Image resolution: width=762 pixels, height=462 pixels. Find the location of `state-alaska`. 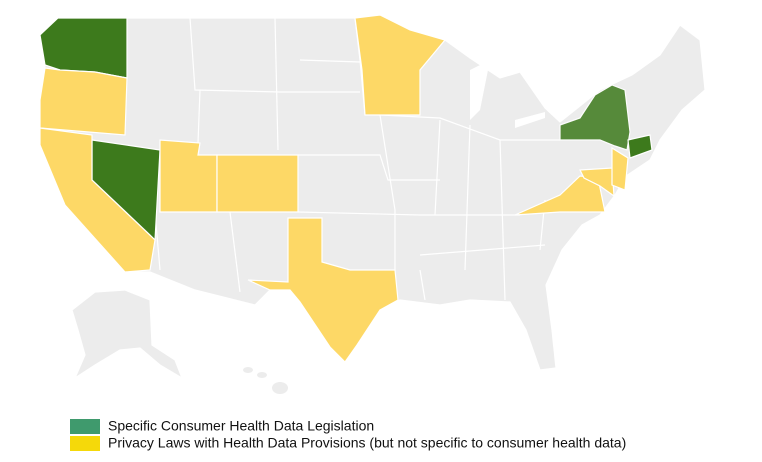

state-alaska is located at coordinates (127, 334).